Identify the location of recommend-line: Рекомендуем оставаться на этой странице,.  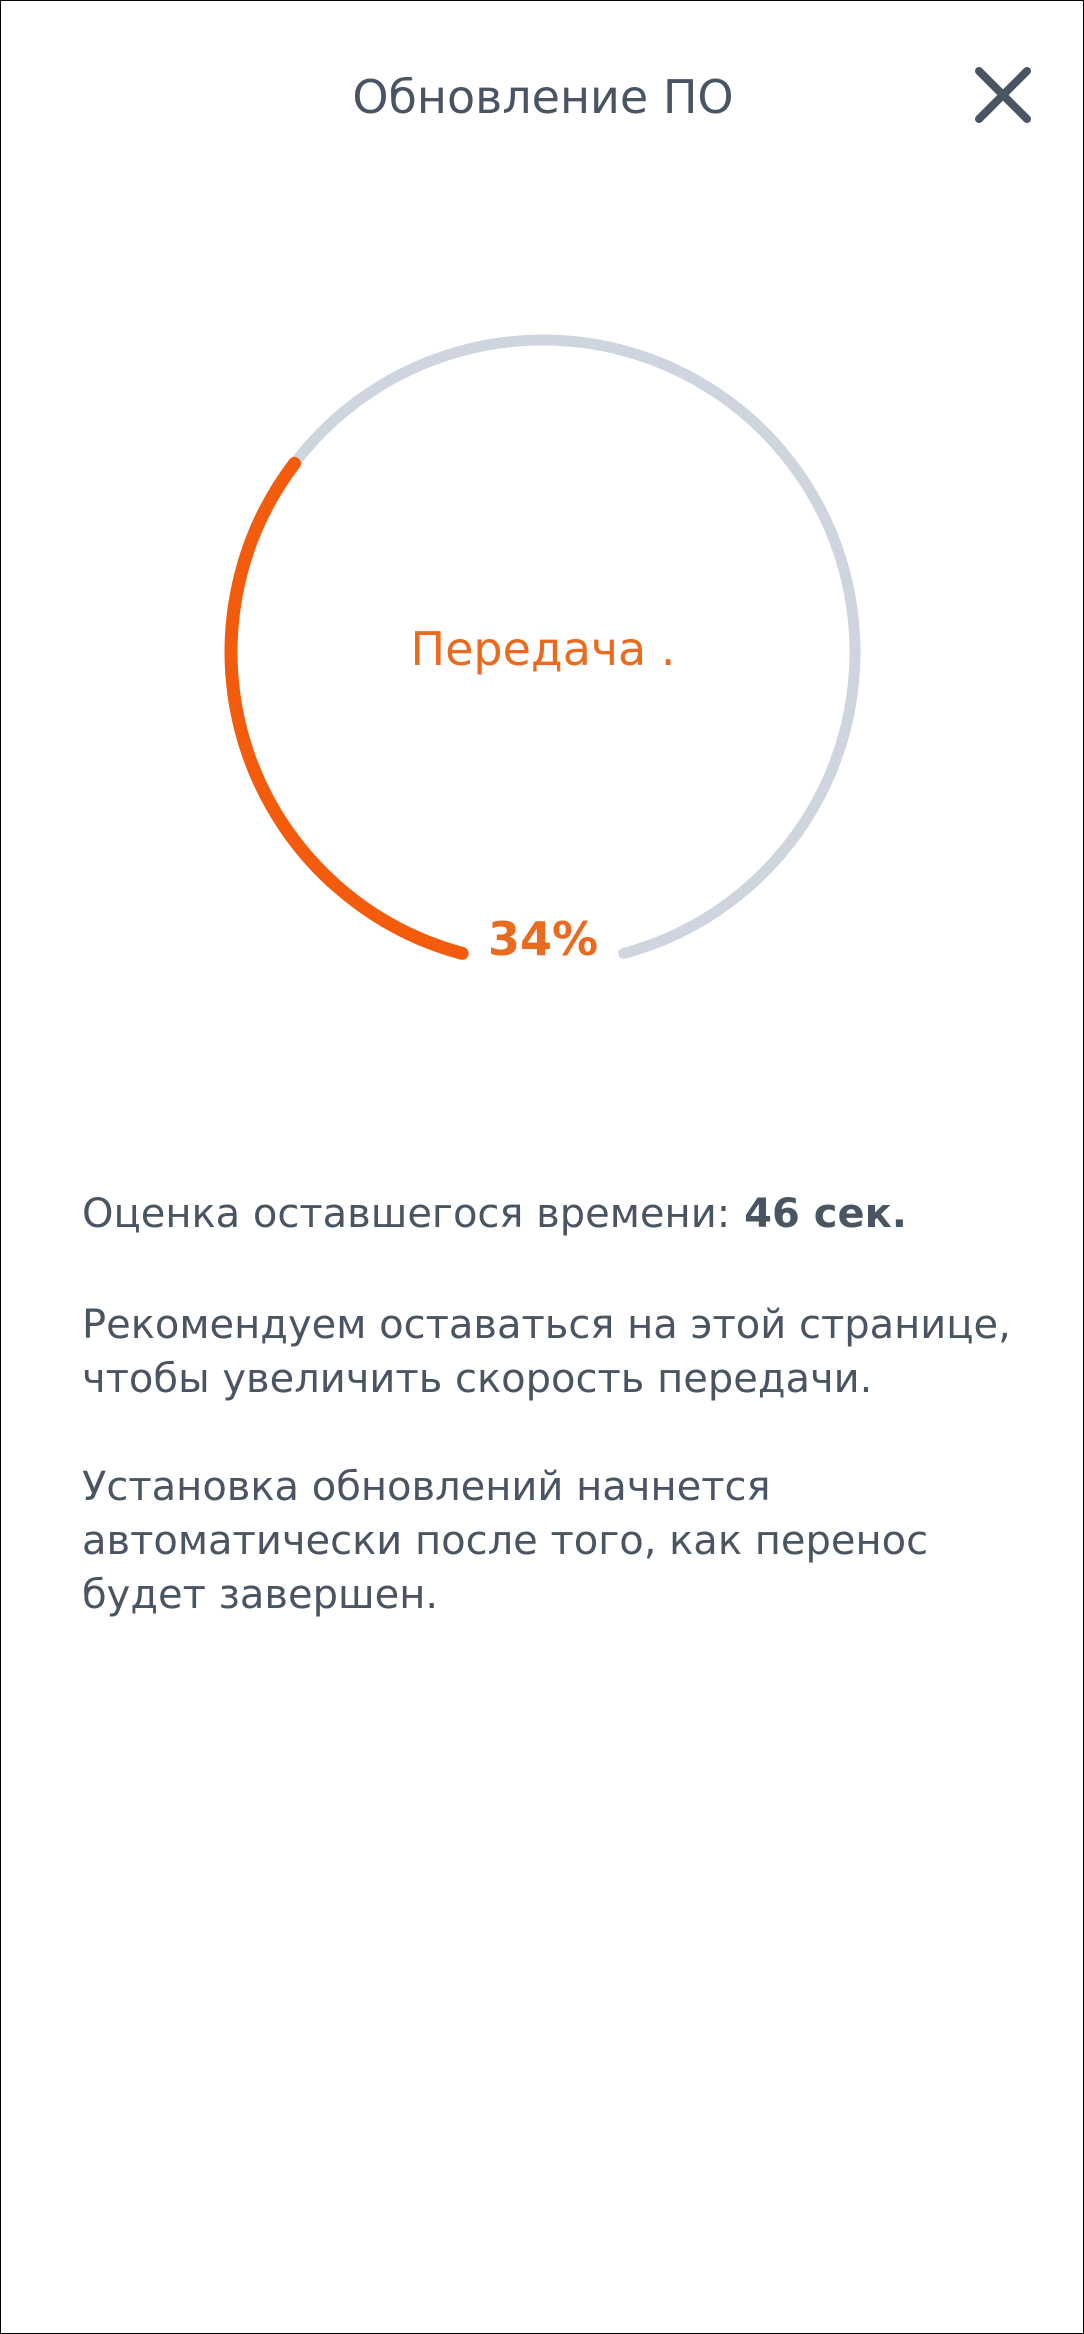
(546, 1325).